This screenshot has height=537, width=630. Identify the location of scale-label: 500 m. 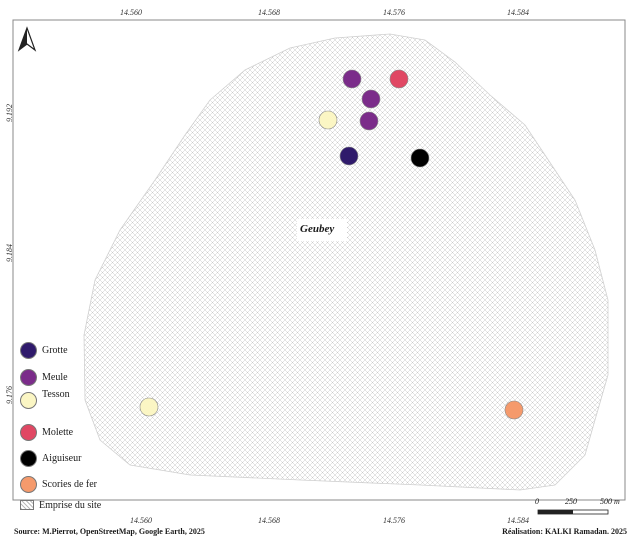
(610, 501).